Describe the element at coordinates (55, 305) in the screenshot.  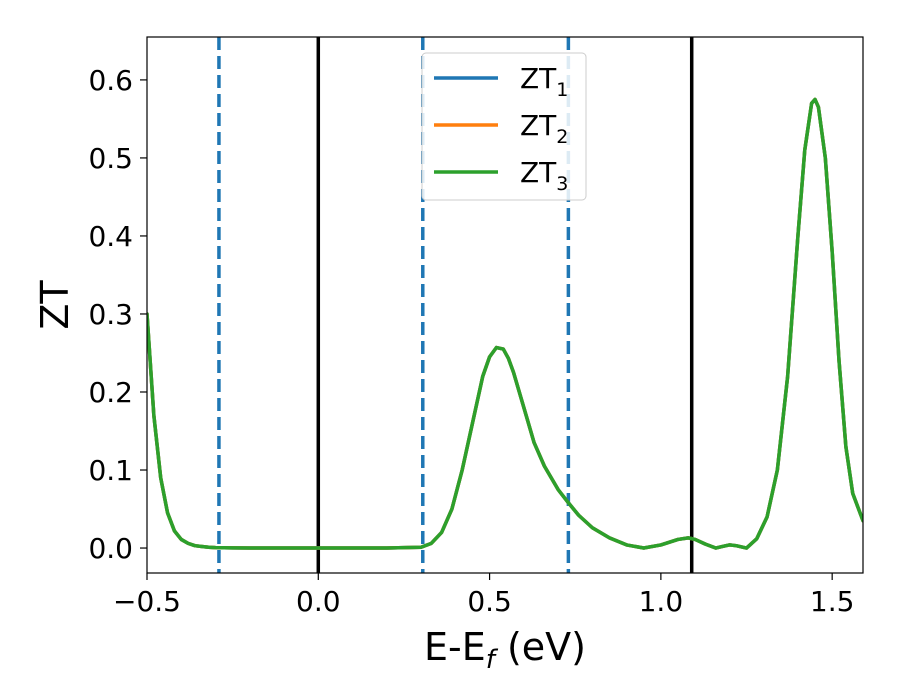
I see `y-axis-label: ZT` at that location.